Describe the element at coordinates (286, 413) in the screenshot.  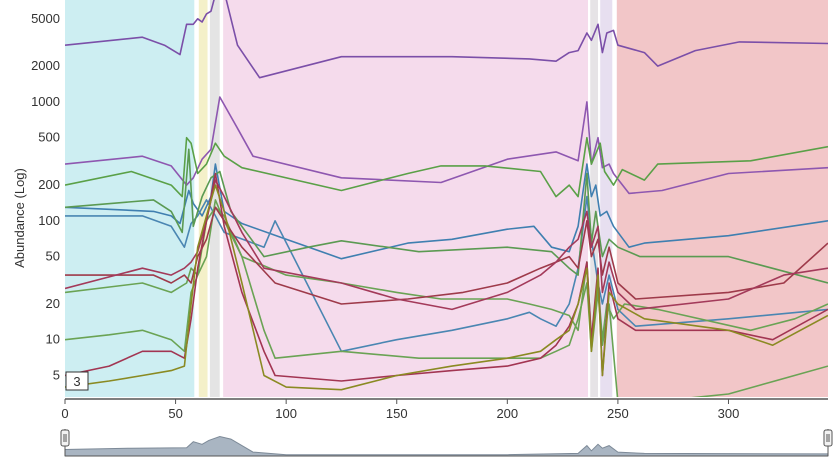
I see `x-tick-label: 100` at that location.